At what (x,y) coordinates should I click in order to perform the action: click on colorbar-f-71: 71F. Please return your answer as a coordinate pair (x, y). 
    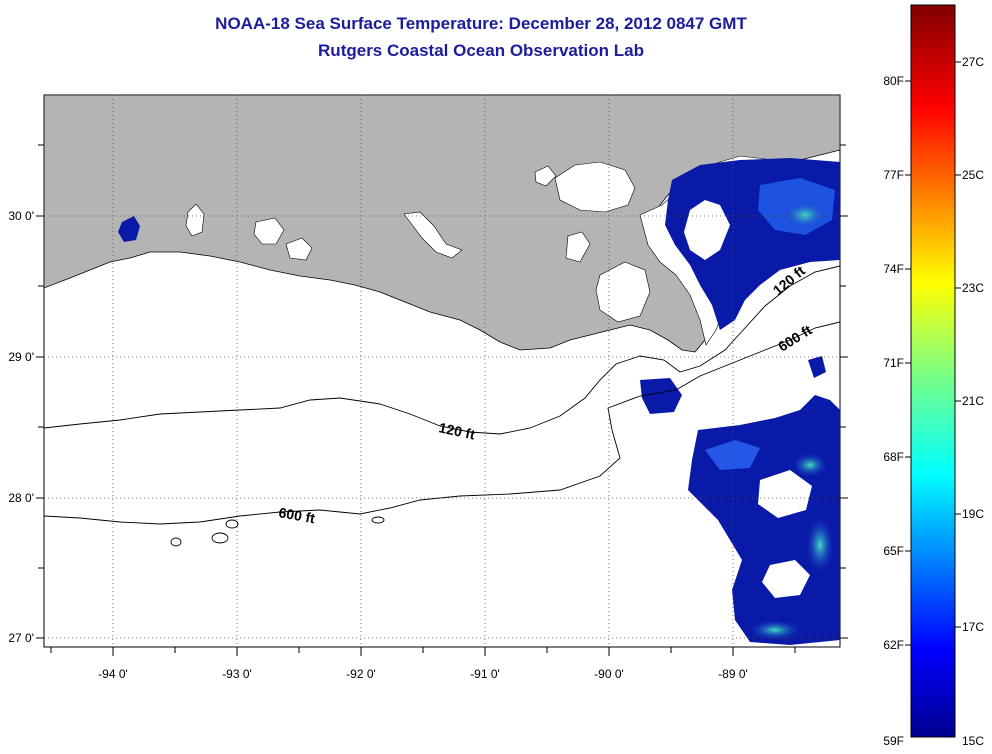
    Looking at the image, I should click on (893, 363).